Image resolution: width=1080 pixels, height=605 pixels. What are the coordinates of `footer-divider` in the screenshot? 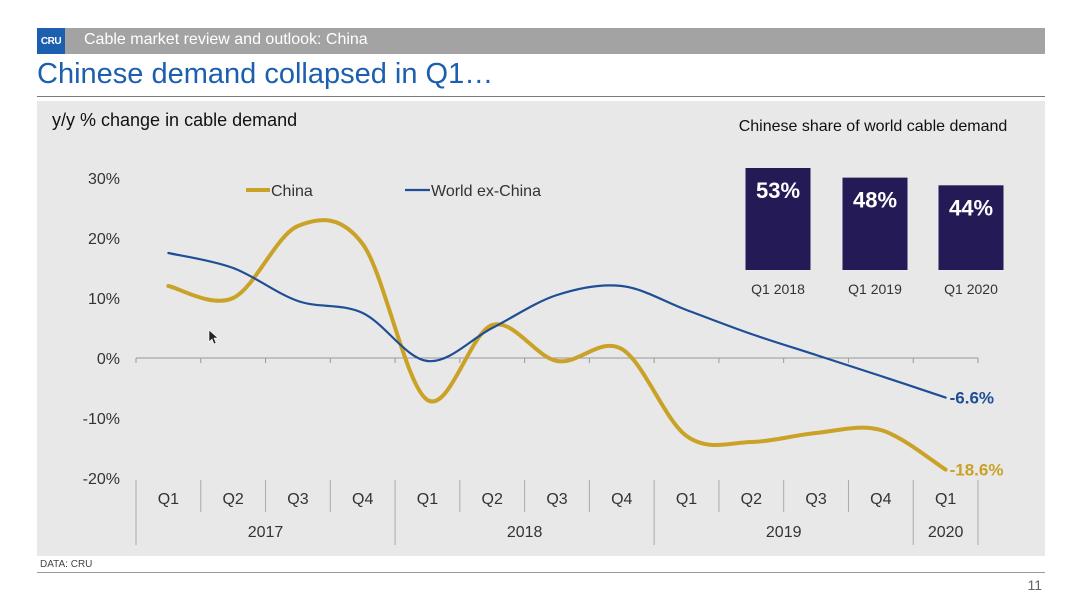 It's located at (541, 572).